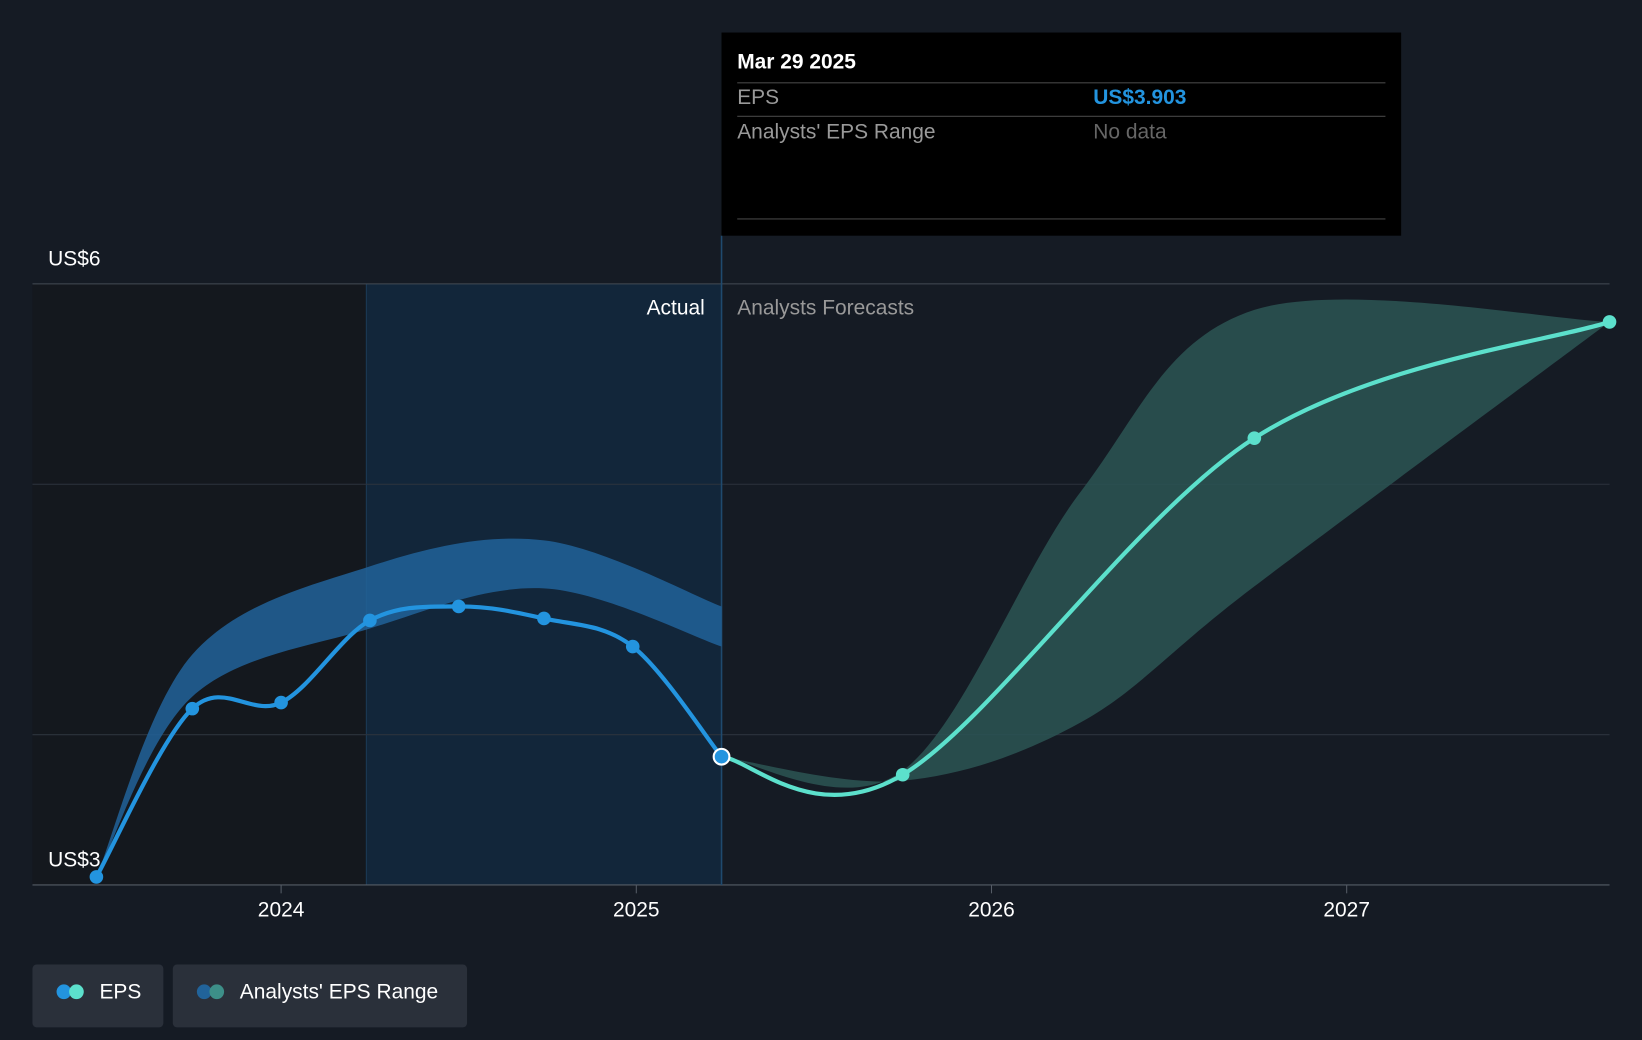 This screenshot has height=1040, width=1642. What do you see at coordinates (199, 584) in the screenshot?
I see `past-region` at bounding box center [199, 584].